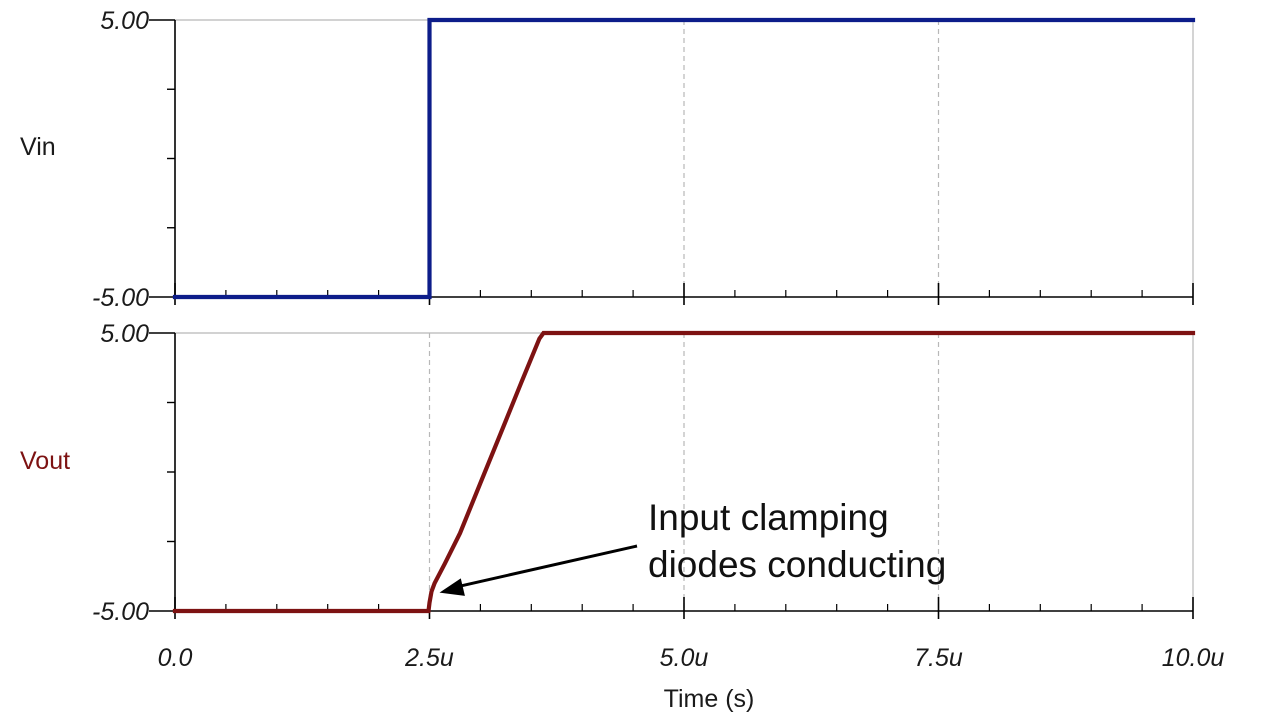 The width and height of the screenshot is (1280, 725). I want to click on panel2-y-tick-label: 5.00, so click(124, 334).